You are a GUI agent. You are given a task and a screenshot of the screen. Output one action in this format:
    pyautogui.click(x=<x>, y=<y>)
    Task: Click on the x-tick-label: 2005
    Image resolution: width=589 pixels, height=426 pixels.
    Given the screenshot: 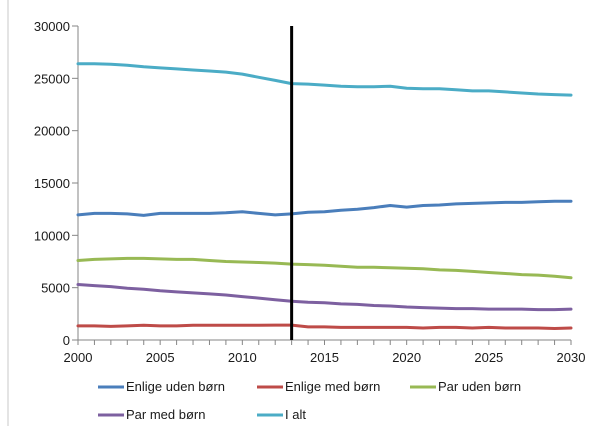 What is the action you would take?
    pyautogui.click(x=160, y=357)
    